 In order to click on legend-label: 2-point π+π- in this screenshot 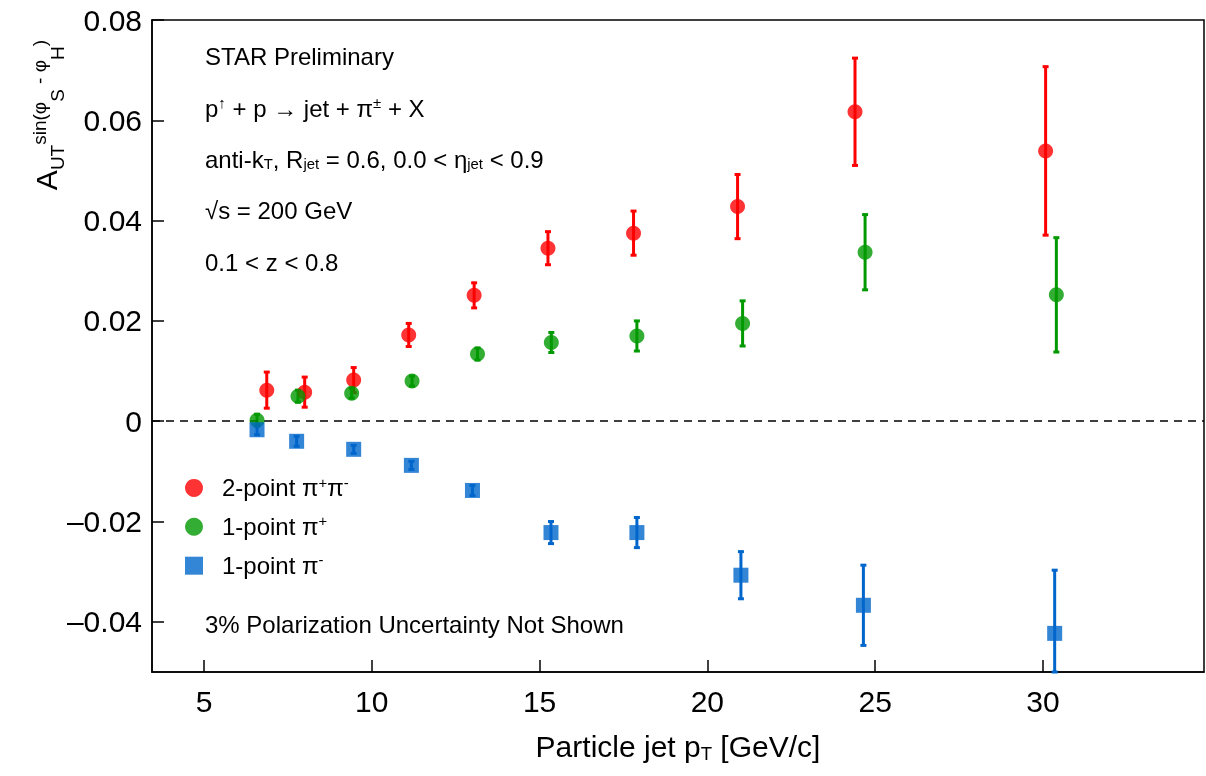, I will do `click(285, 488)`.